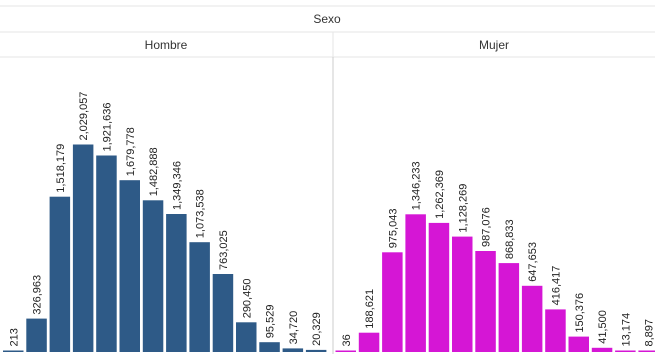 The image size is (655, 354). What do you see at coordinates (510, 239) in the screenshot?
I see `data-label-mujer-7: 868,833` at bounding box center [510, 239].